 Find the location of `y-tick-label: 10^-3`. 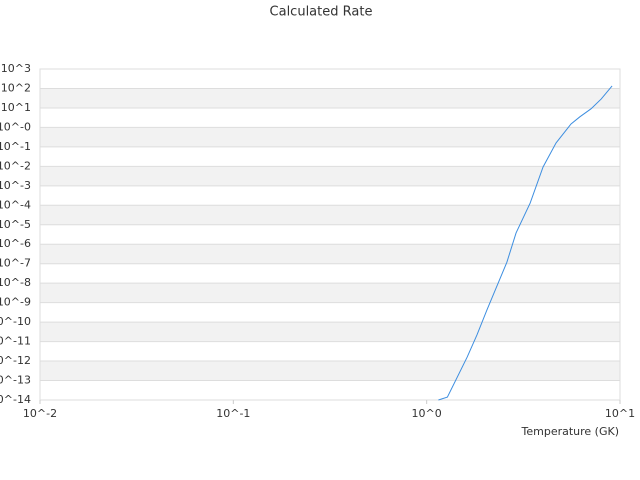

y-tick-label: 10^-3 is located at coordinates (15, 185).